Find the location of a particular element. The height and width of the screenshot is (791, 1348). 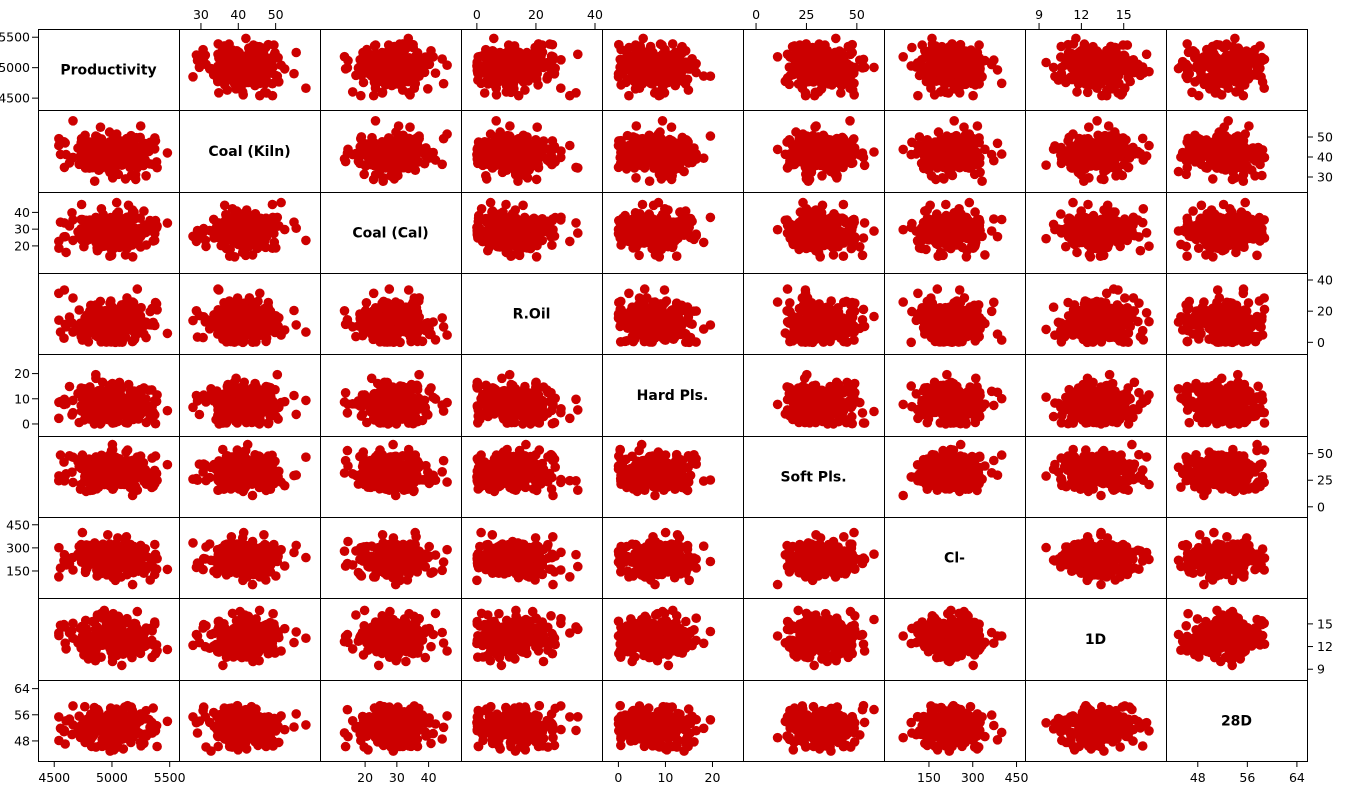

panel-productivity-vs-1d is located at coordinates (1096, 70).